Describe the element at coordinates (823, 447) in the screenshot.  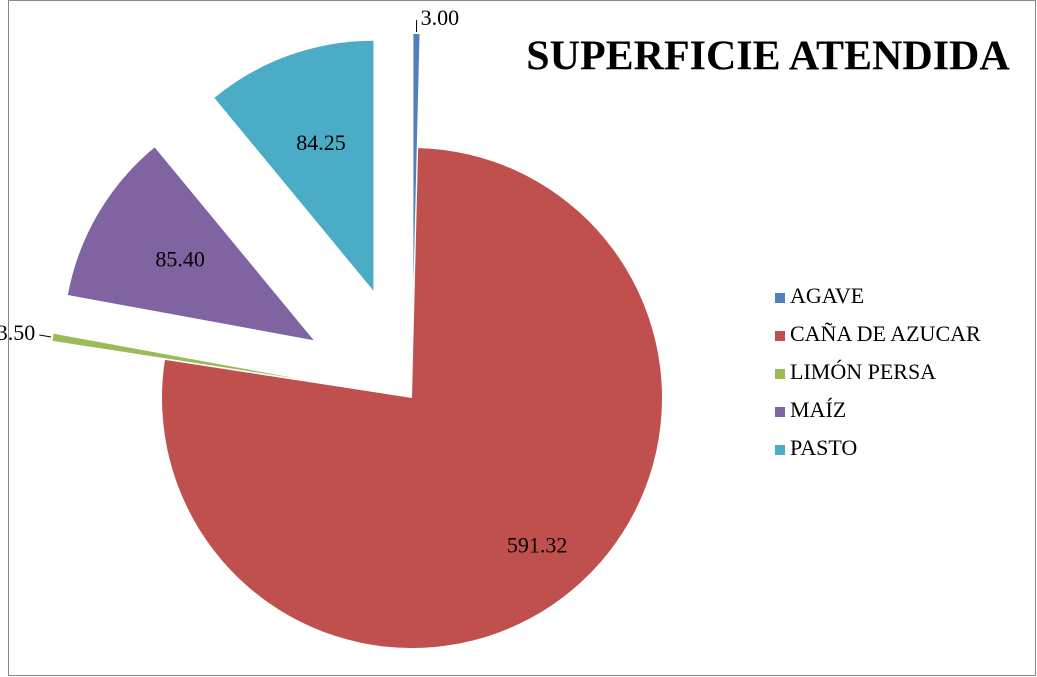
I see `legend-label: PASTO` at that location.